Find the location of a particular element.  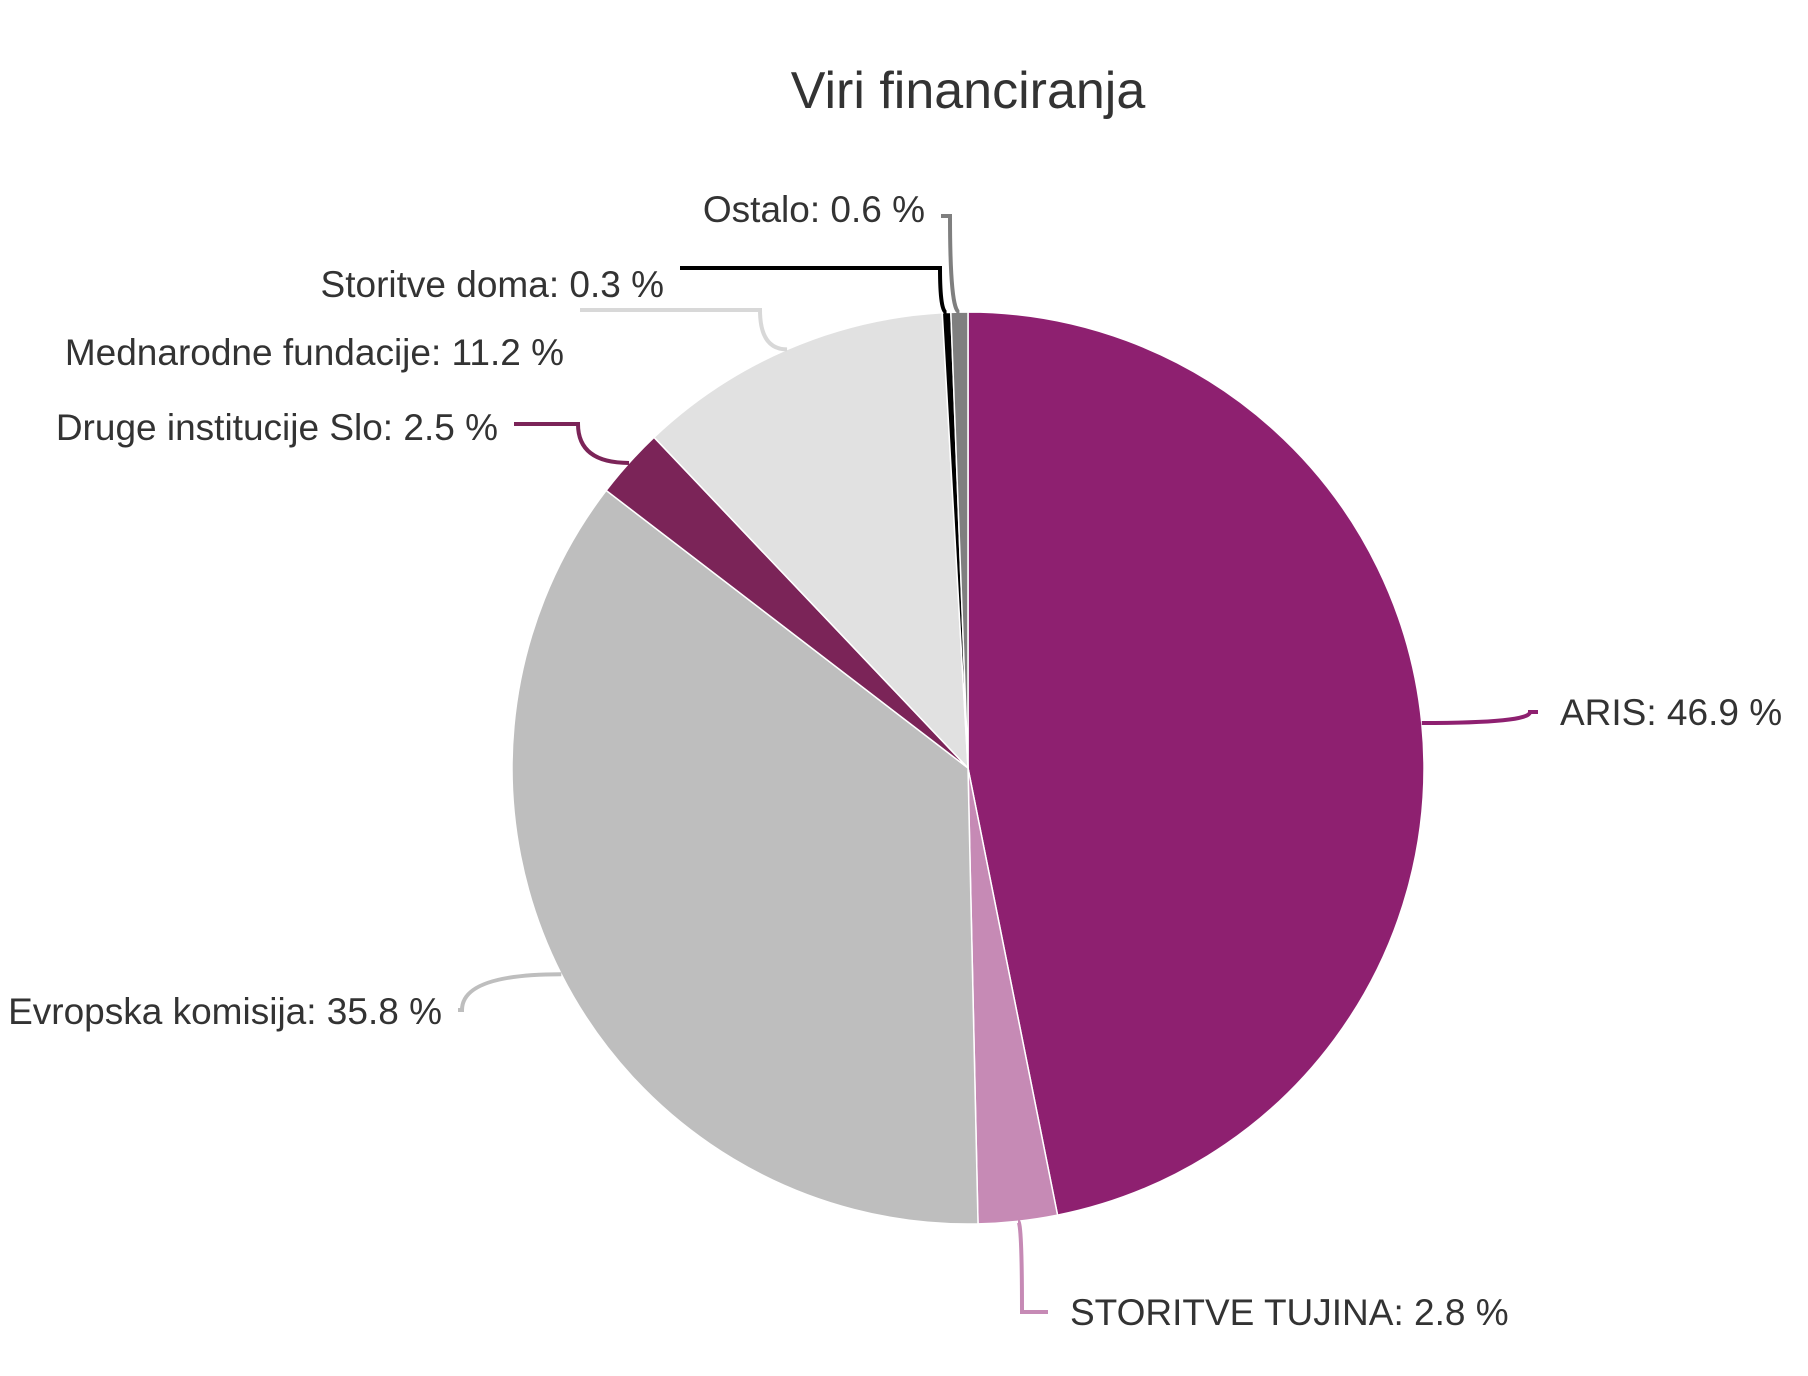

slice-label-mednarodne-fundacije: Mednarodne fundacije: 11.2 % is located at coordinates (314, 352).